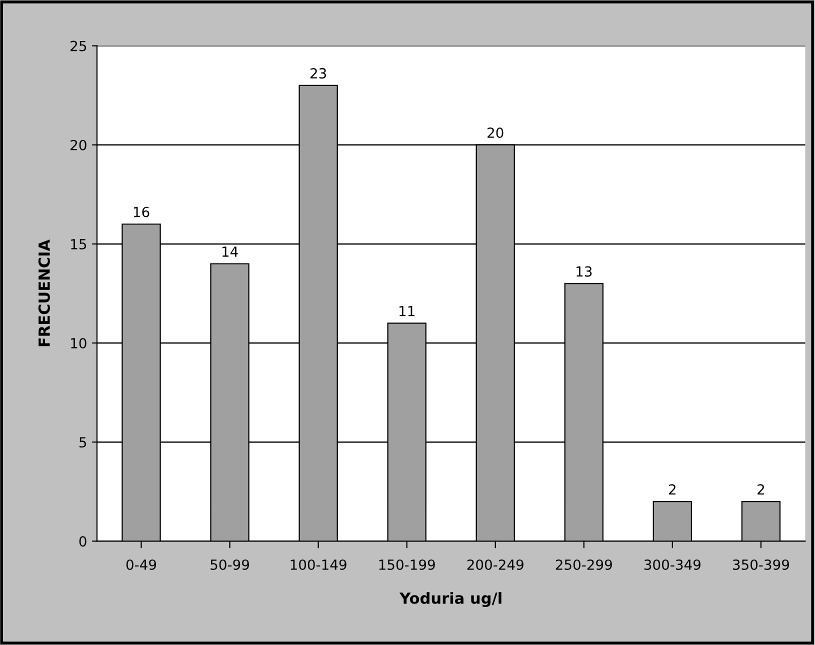 This screenshot has height=645, width=815. Describe the element at coordinates (78, 244) in the screenshot. I see `y-tick-label: 15` at that location.